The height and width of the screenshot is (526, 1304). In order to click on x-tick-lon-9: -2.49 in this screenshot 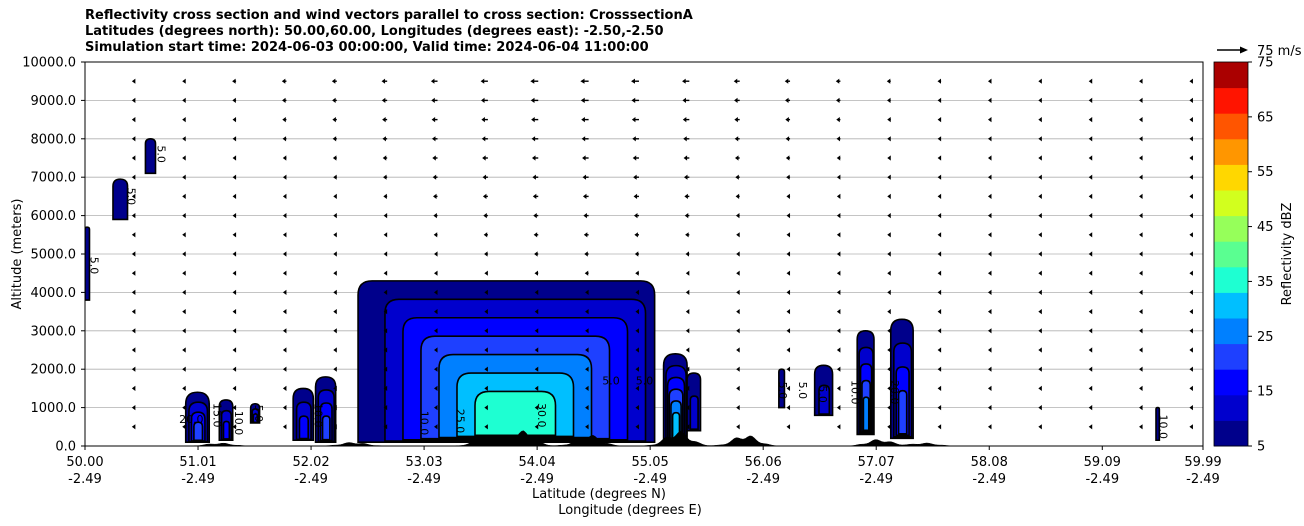, I will do `click(1102, 479)`.